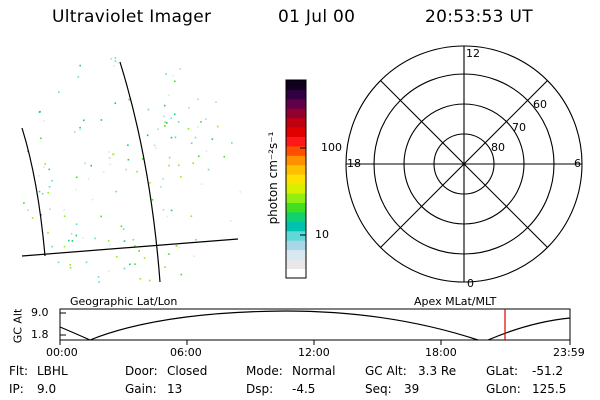 The width and height of the screenshot is (600, 400). What do you see at coordinates (437, 371) in the screenshot?
I see `gc-alt-value: 3.3 Re` at bounding box center [437, 371].